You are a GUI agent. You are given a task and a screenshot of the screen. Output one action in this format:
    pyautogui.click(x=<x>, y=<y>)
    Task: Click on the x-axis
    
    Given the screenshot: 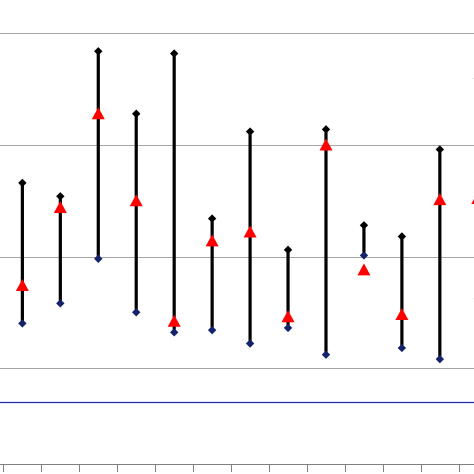 What is the action you would take?
    pyautogui.click(x=237, y=468)
    